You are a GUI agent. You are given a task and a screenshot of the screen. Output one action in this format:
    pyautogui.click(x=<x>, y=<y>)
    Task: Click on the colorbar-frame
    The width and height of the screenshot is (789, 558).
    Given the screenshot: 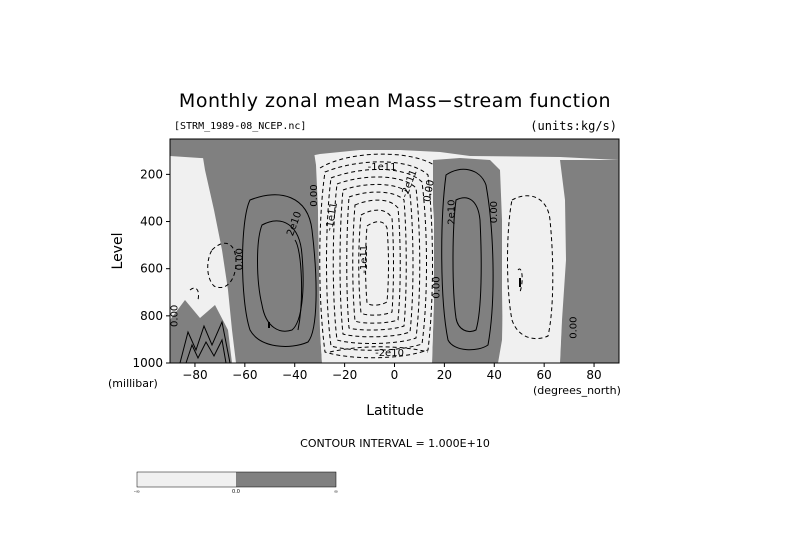 What is the action you would take?
    pyautogui.click(x=236, y=479)
    